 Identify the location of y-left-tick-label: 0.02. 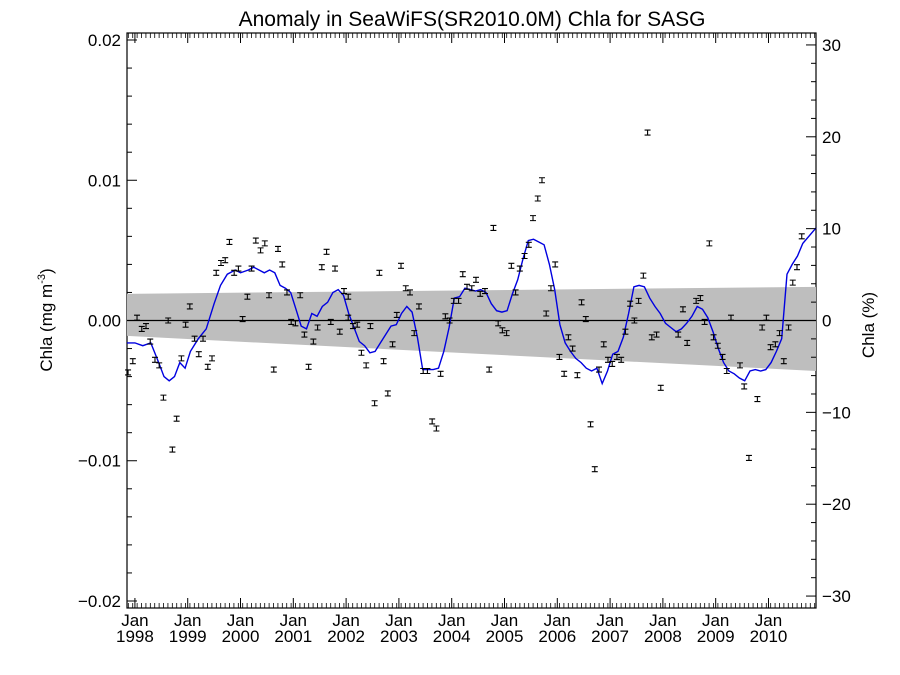
(104, 40).